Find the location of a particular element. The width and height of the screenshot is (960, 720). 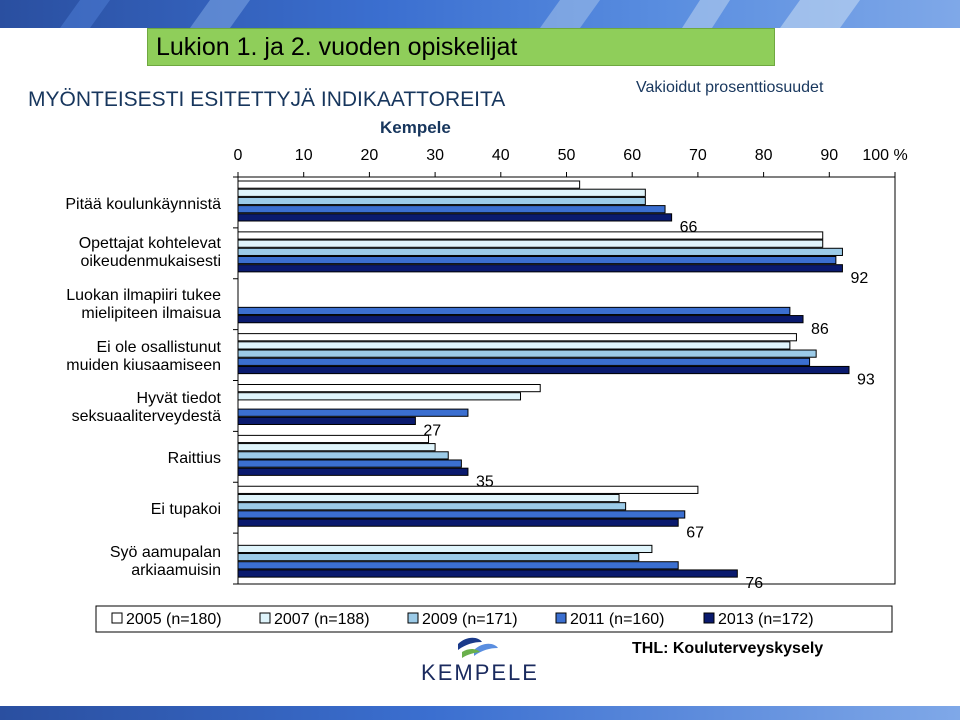

category-label: Raittius is located at coordinates (194, 458).